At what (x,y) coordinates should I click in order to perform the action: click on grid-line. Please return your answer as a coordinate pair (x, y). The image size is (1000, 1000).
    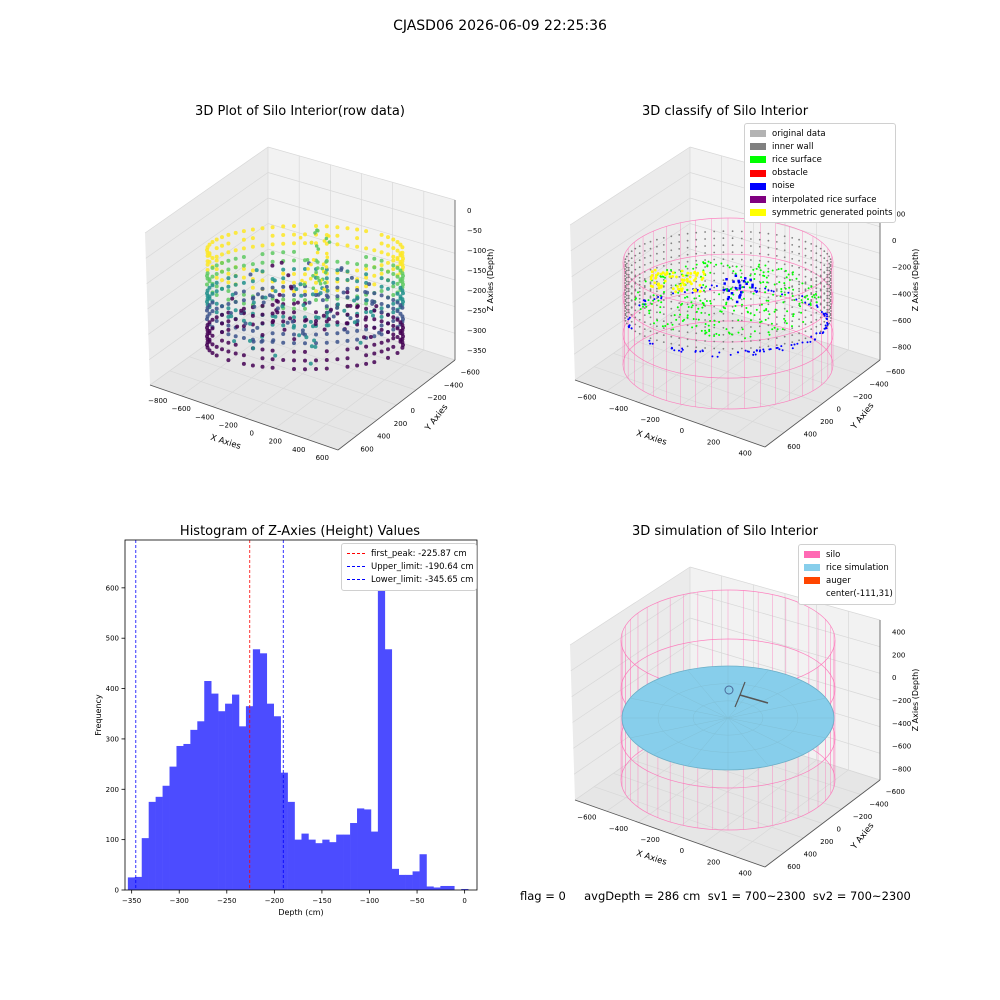
    Looking at the image, I should click on (631, 237).